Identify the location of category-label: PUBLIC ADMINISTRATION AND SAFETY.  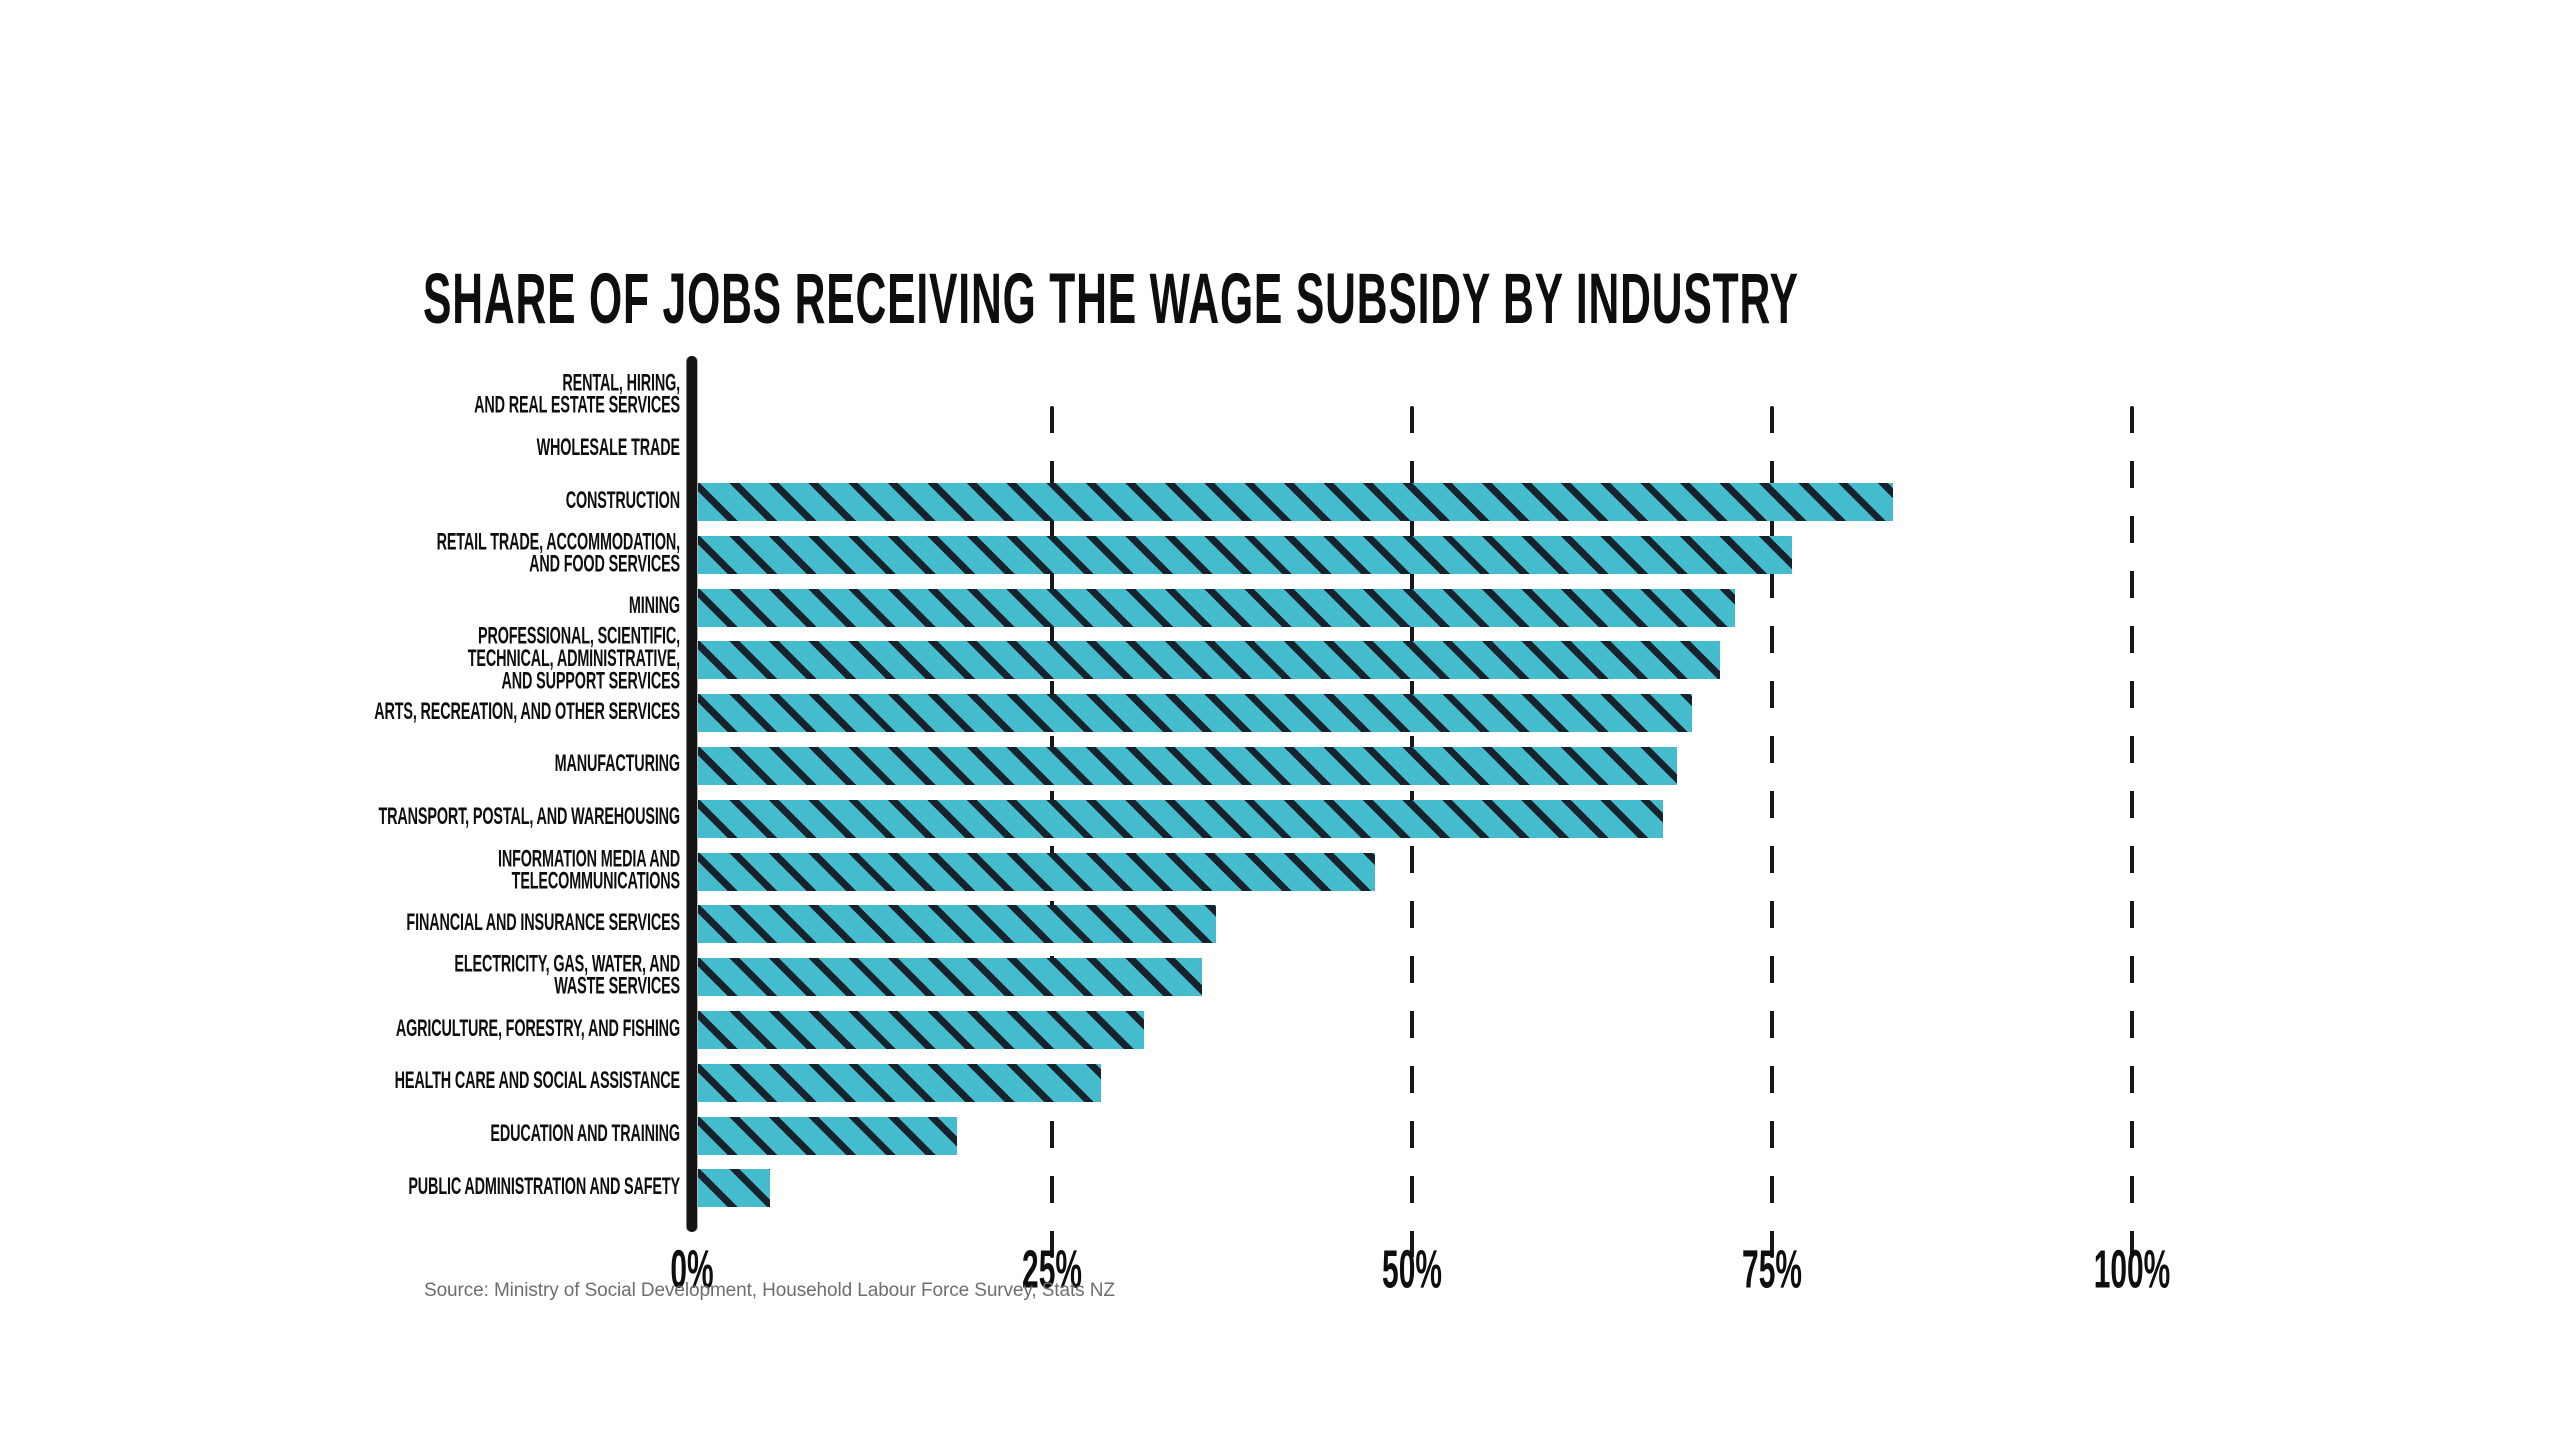
(544, 1186).